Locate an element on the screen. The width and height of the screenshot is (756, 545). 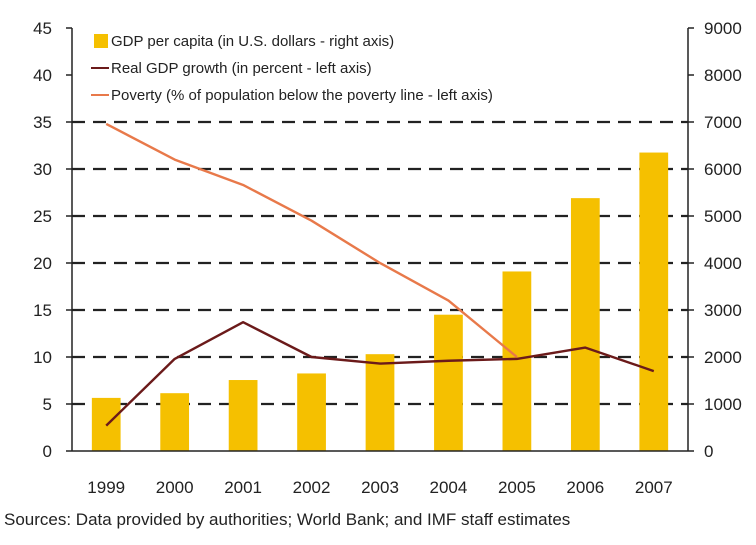
bar-2005 is located at coordinates (517, 361).